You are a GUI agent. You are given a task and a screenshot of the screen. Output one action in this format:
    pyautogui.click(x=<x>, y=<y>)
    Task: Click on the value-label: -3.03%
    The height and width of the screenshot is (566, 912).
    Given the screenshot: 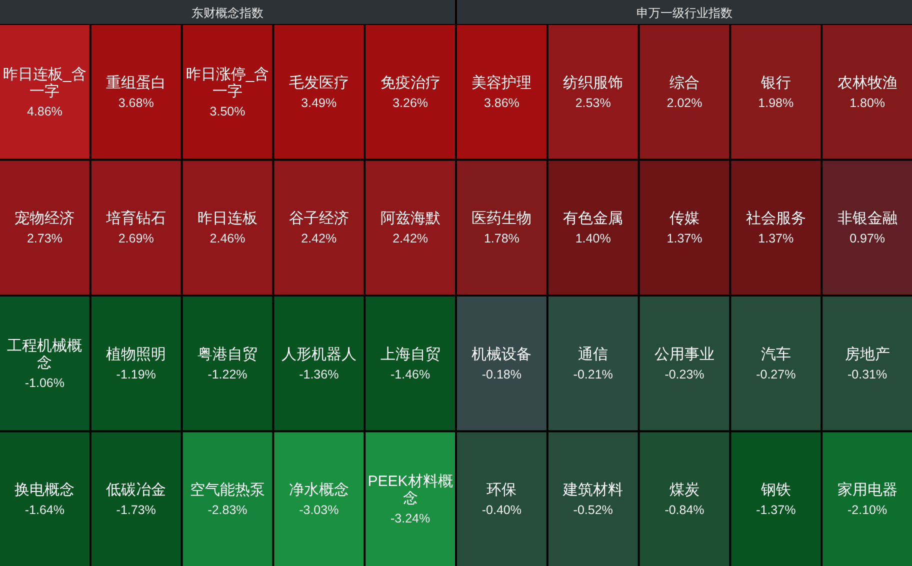 What is the action you would take?
    pyautogui.click(x=319, y=510)
    